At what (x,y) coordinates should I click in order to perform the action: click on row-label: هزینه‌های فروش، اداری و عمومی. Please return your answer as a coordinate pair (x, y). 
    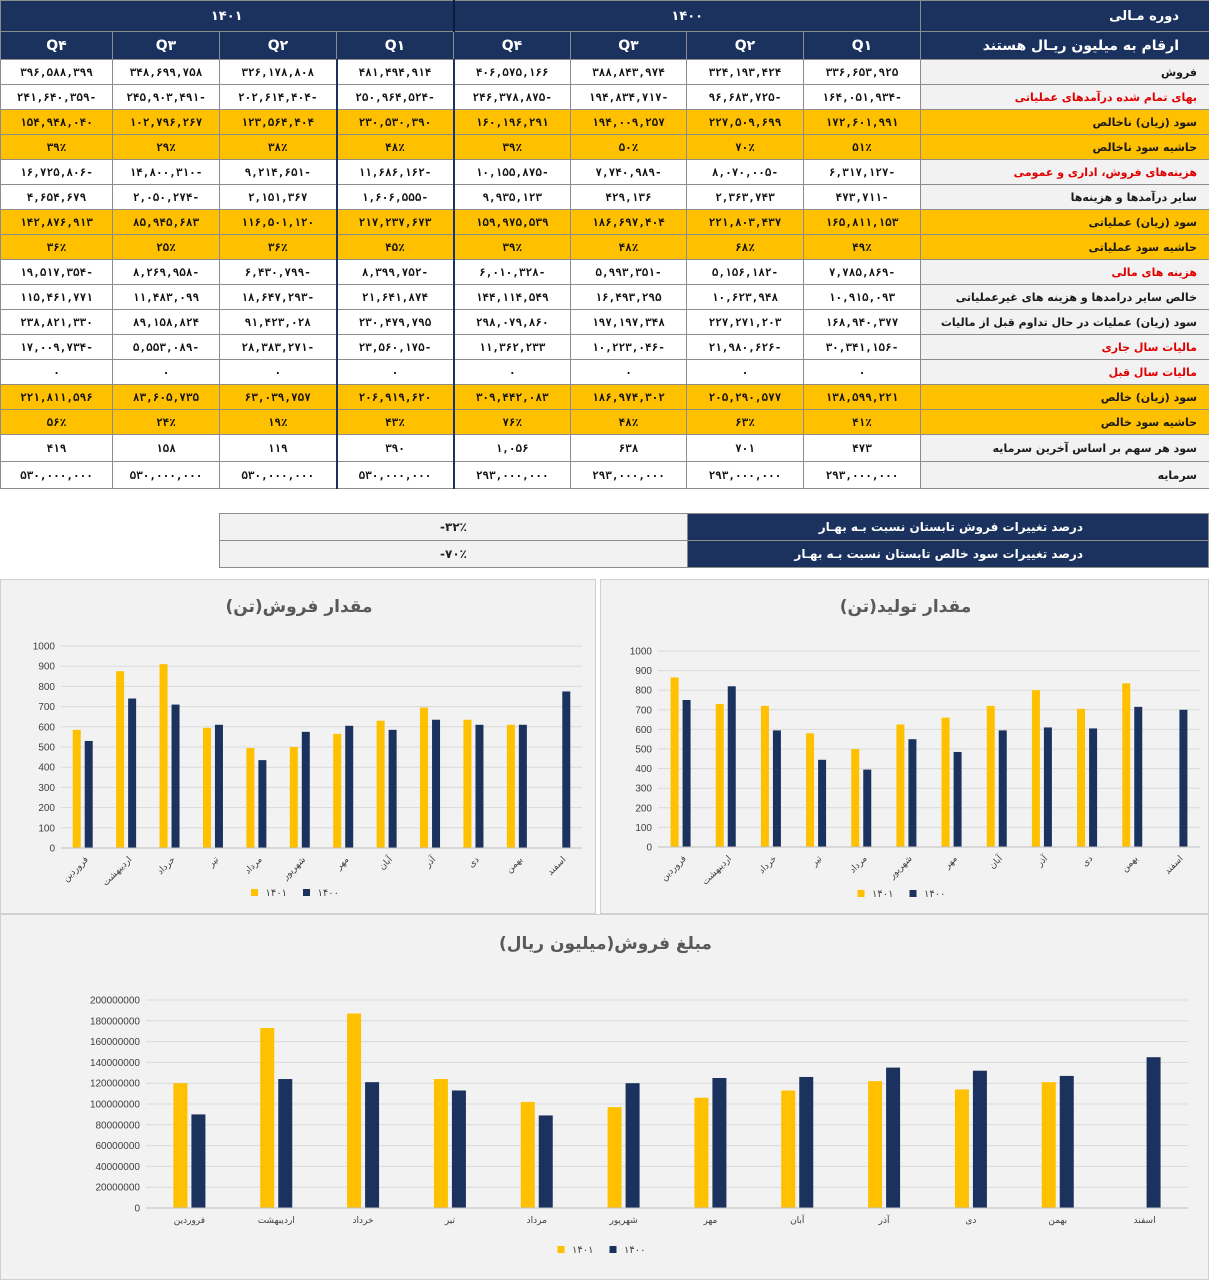
    Looking at the image, I should click on (1065, 172).